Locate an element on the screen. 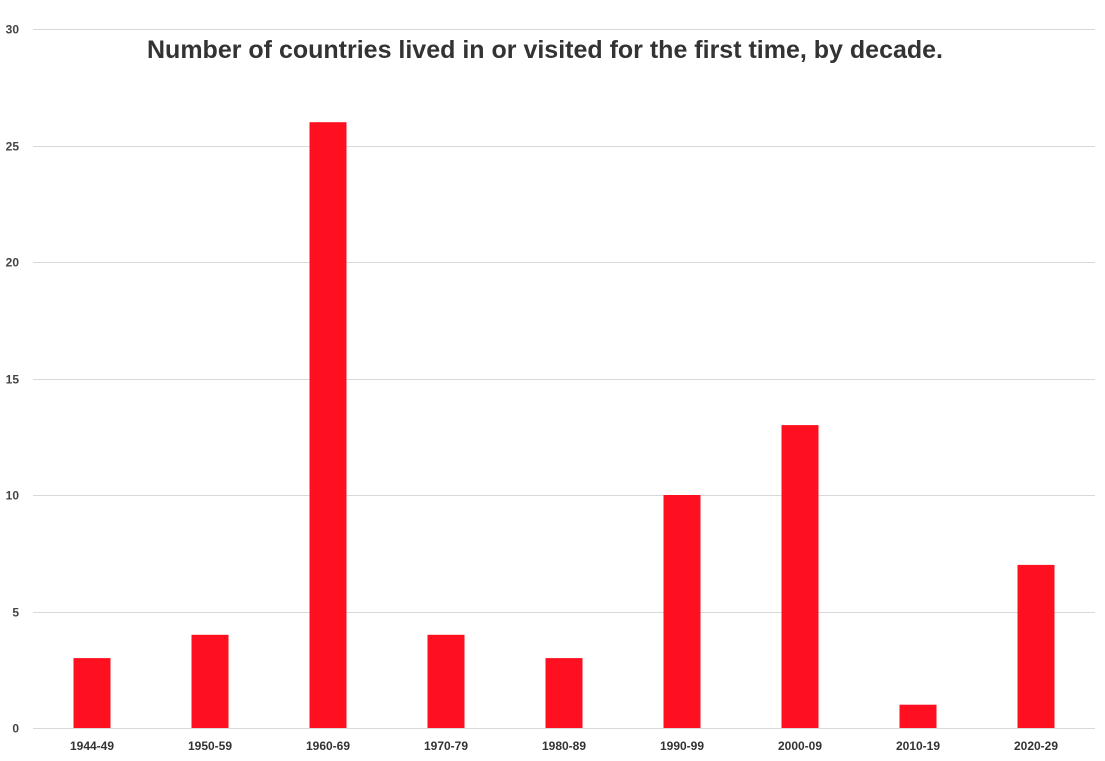 This screenshot has height=761, width=1105. y-tick-label: 15 is located at coordinates (13, 380).